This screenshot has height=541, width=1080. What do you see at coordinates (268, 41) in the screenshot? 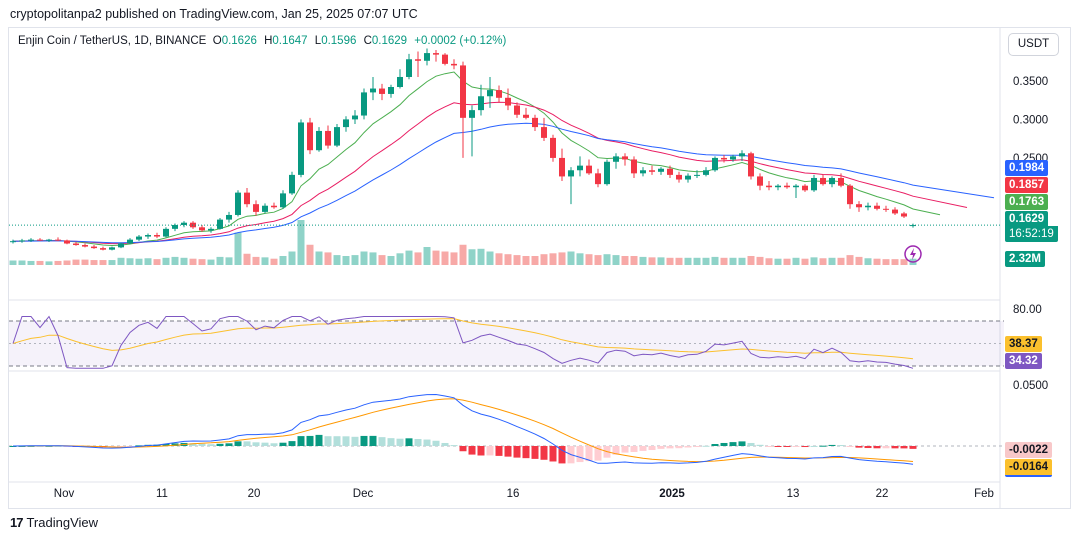
I see `high-label: H` at bounding box center [268, 41].